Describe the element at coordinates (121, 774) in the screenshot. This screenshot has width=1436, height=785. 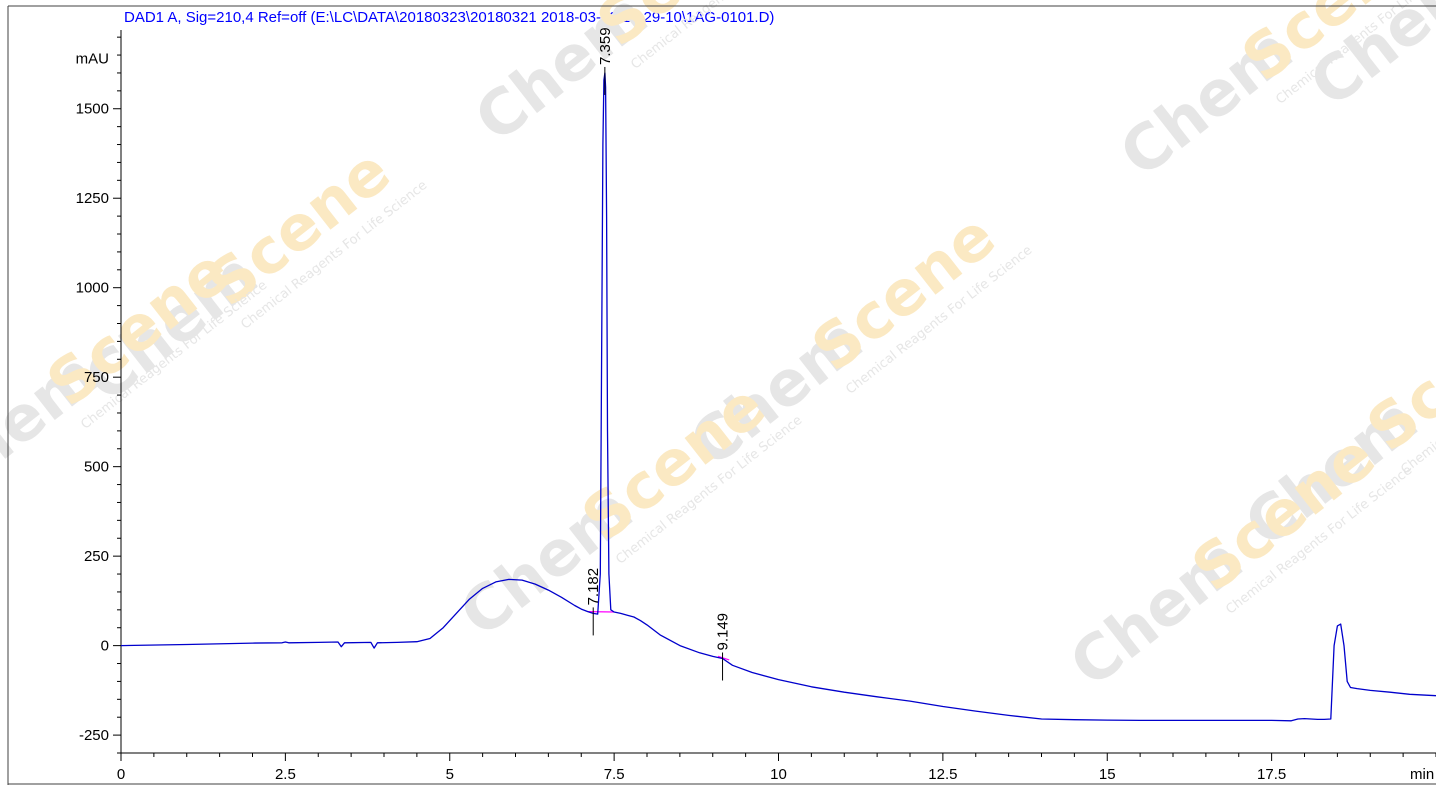
I see `x-tick-label: 0` at that location.